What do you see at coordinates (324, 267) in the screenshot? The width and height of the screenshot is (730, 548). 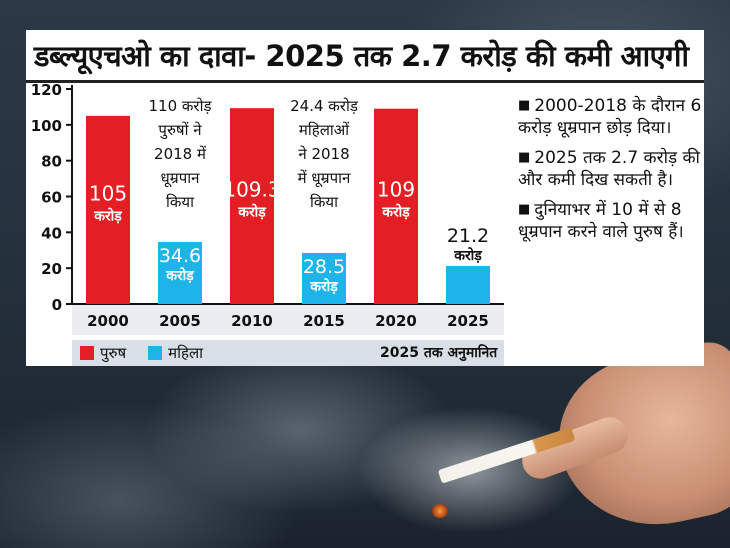 I see `bar-value-label: 28.5` at bounding box center [324, 267].